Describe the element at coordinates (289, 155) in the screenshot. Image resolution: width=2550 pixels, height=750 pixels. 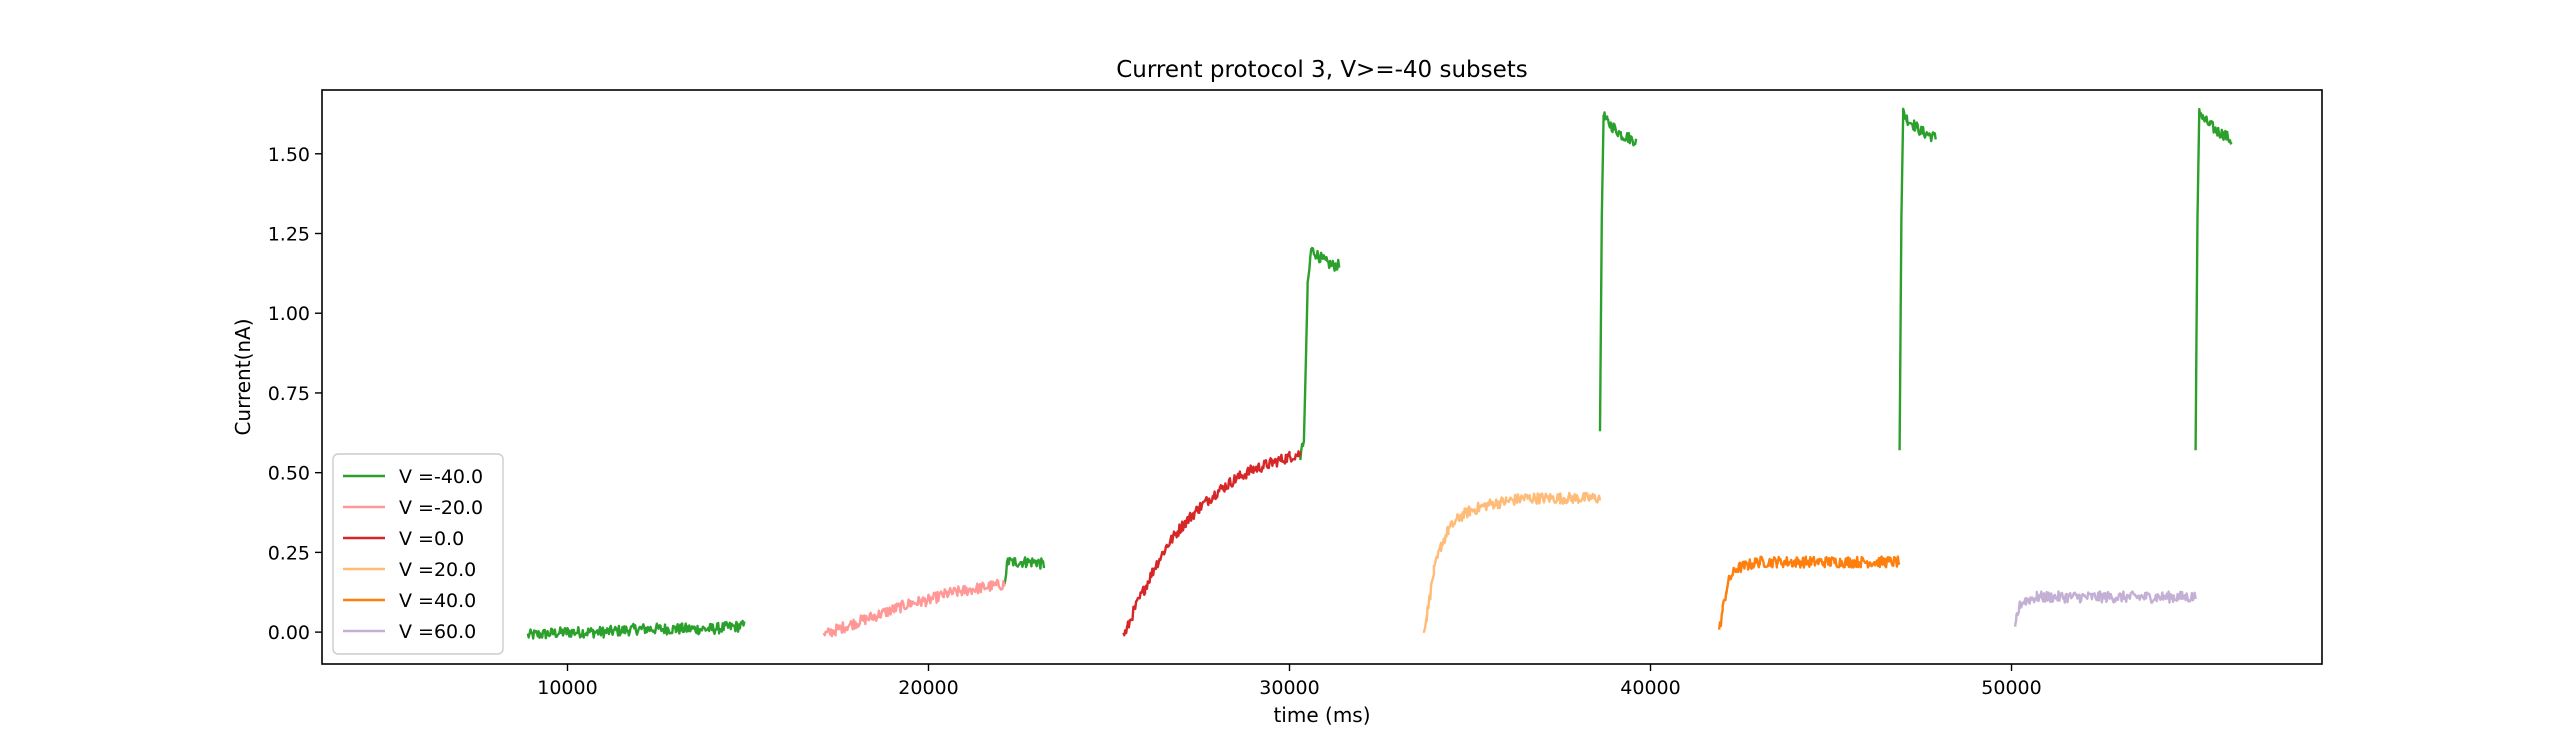
I see `y-tick-label: 1.50` at that location.